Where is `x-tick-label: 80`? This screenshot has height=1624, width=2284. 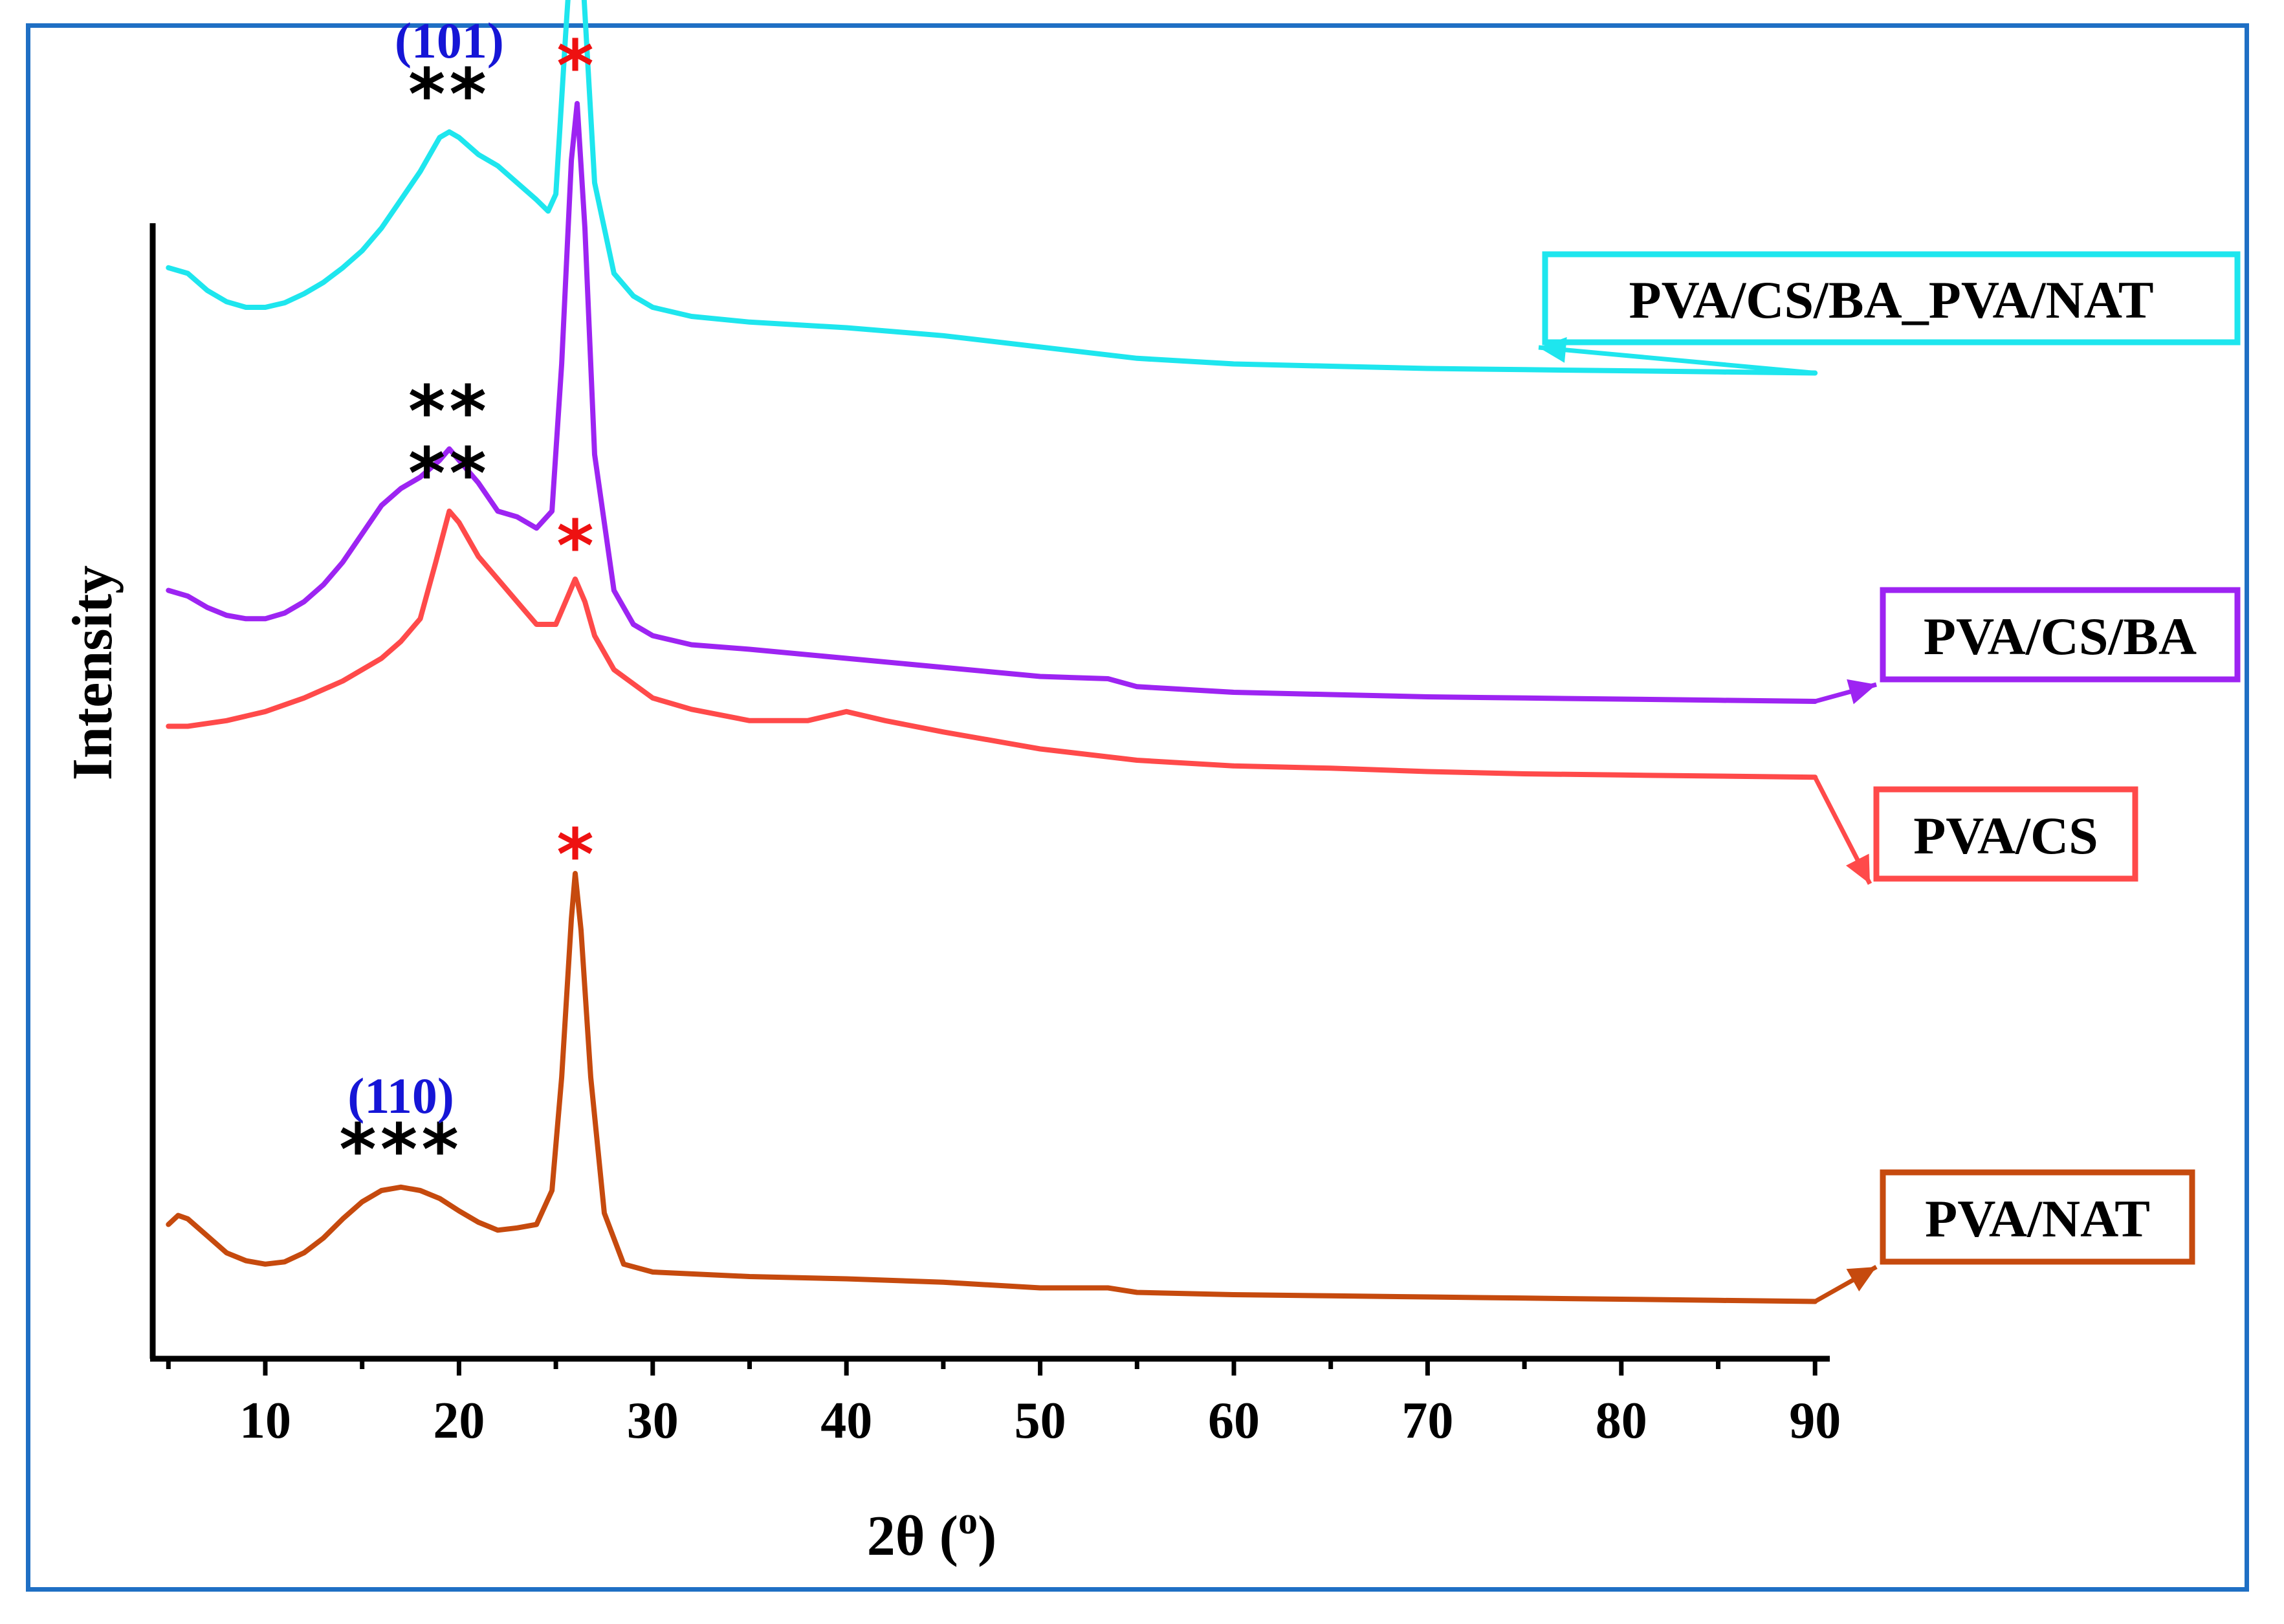
x-tick-label: 80 is located at coordinates (1621, 1421).